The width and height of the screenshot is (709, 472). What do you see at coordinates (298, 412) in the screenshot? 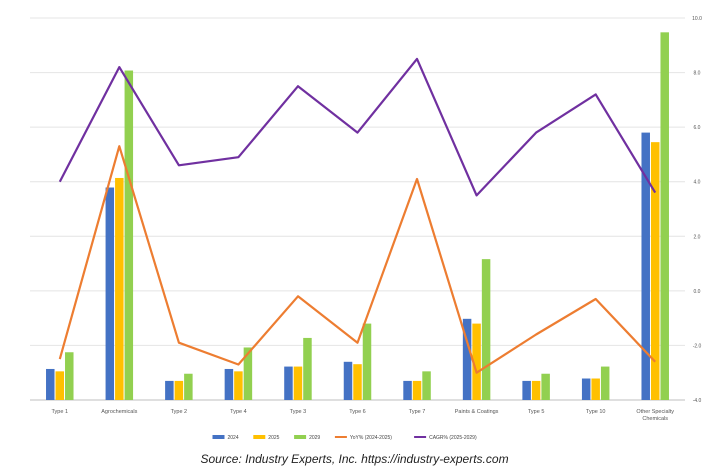
I see `category-tick-label: Type 3` at bounding box center [298, 412].